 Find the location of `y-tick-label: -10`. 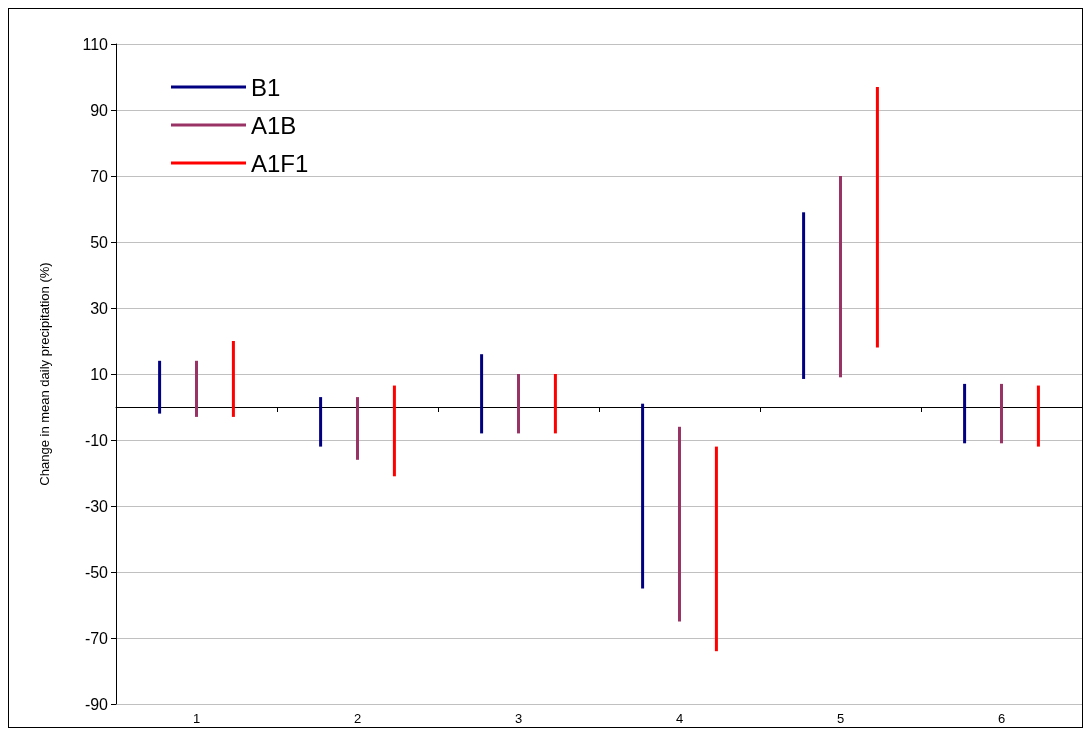

y-tick-label: -10 is located at coordinates (96, 440).